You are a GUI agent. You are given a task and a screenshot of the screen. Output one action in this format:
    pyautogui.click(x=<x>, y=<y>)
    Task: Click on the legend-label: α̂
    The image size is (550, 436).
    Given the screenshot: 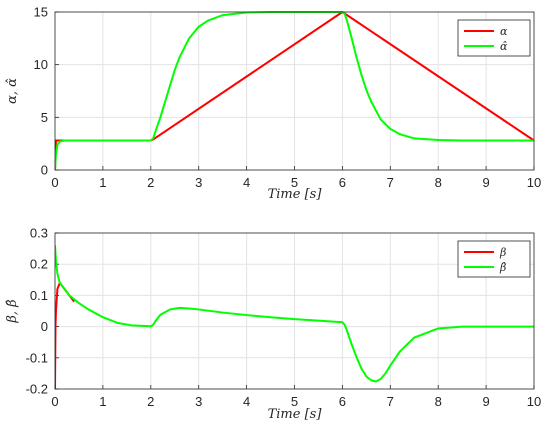 What is the action you would take?
    pyautogui.click(x=504, y=46)
    